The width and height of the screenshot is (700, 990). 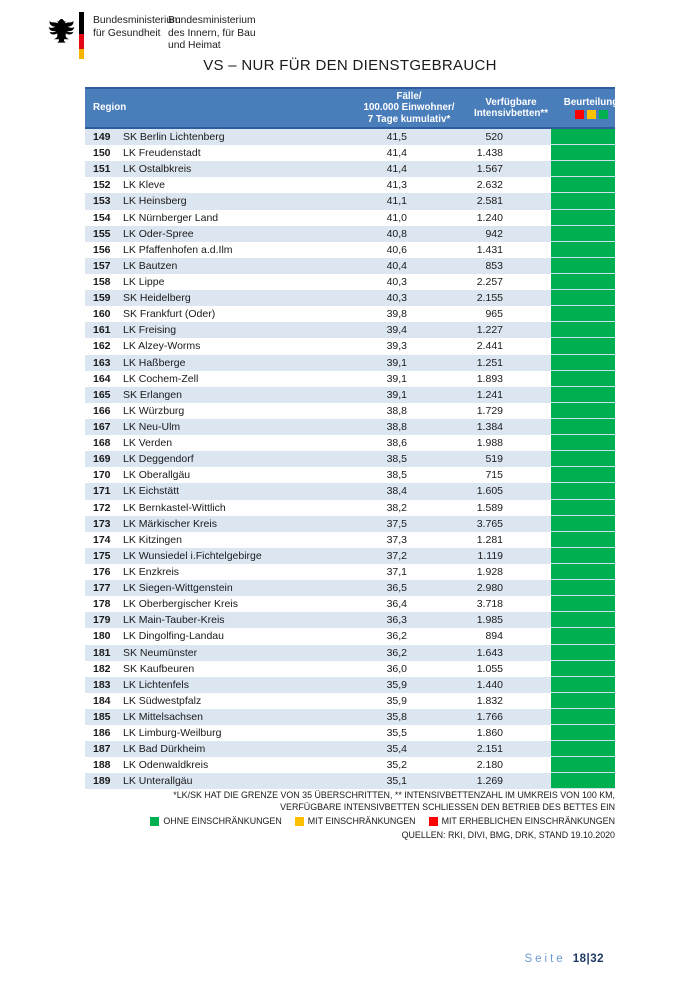 I want to click on row-region-name: LK Bad Dürkheim, so click(x=164, y=749).